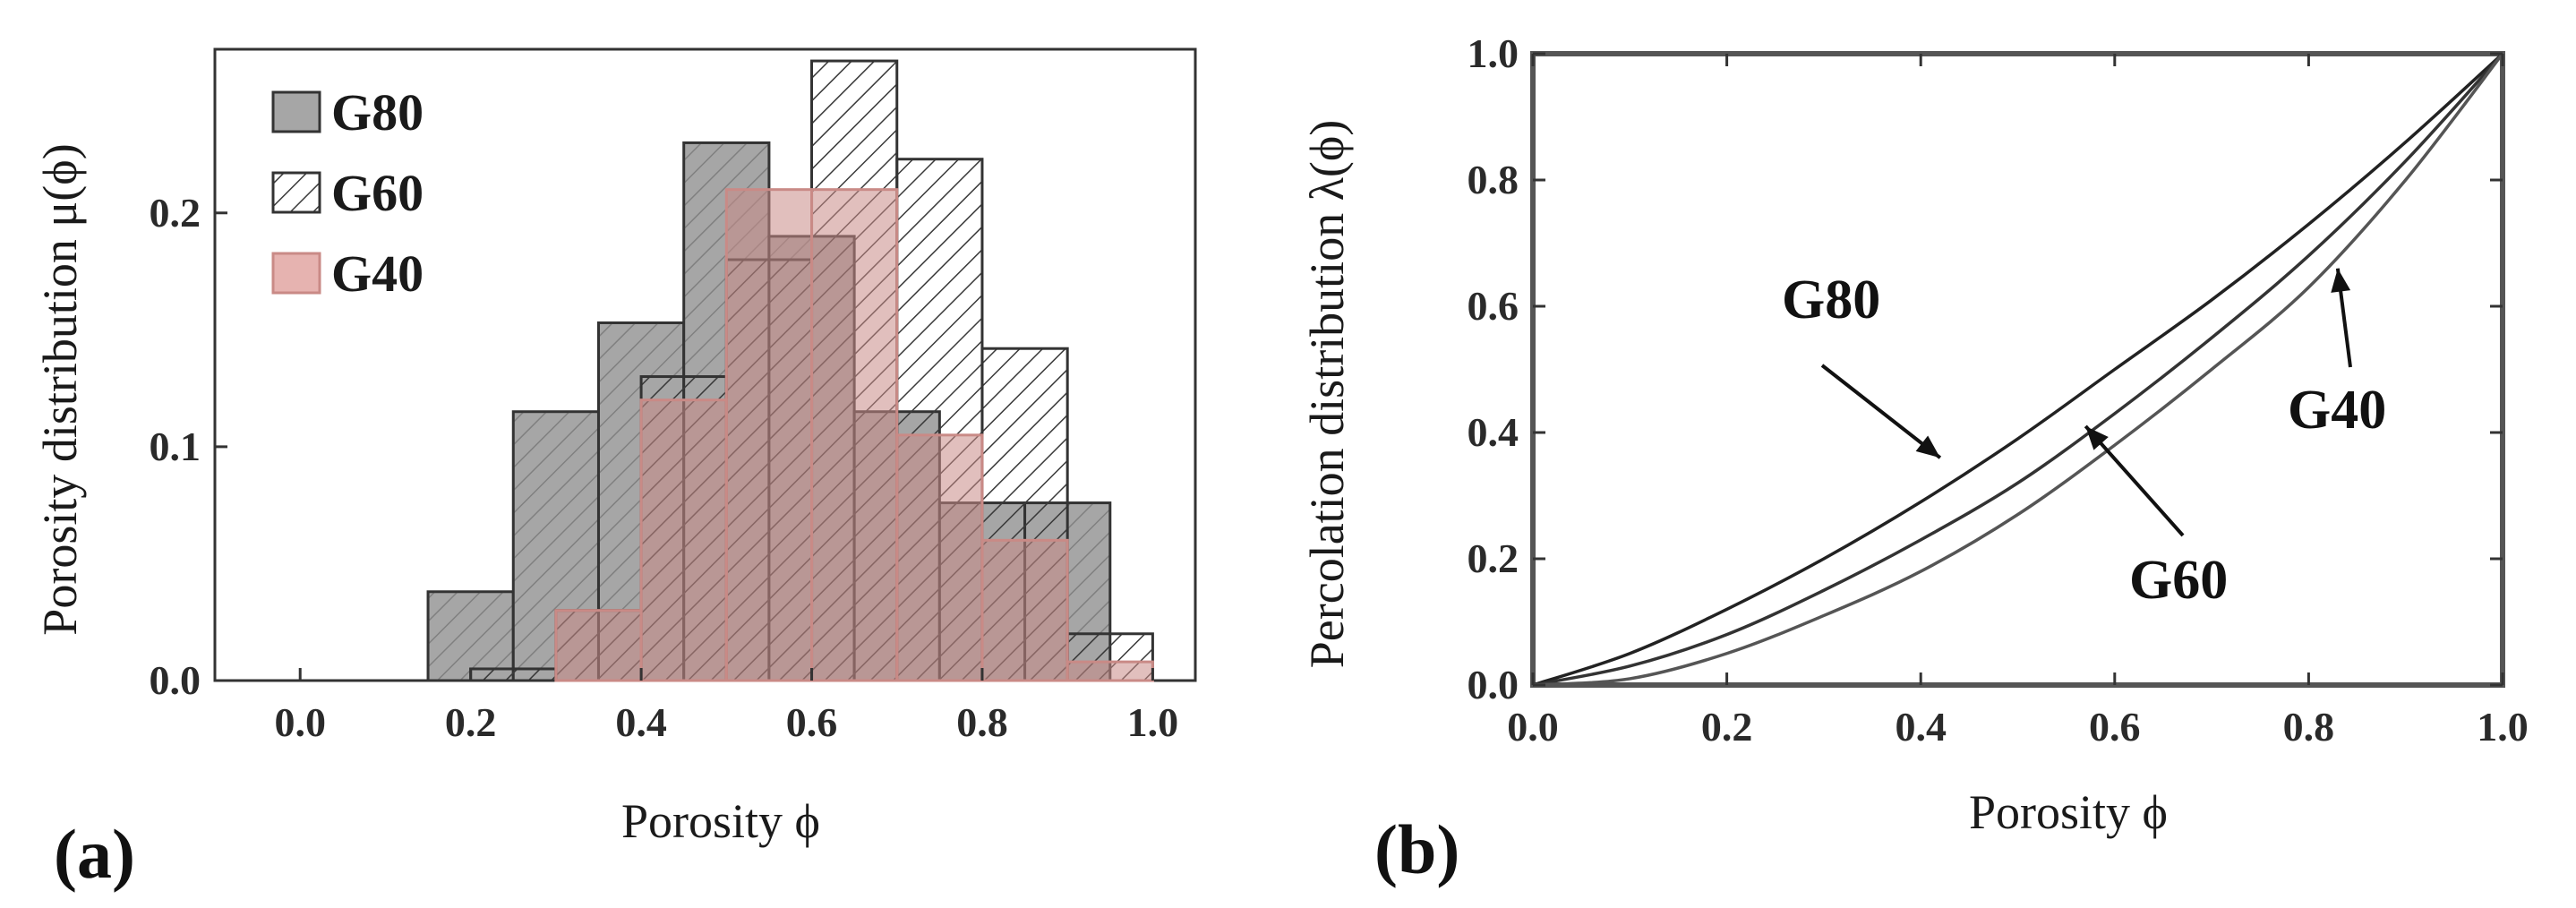 The image size is (2576, 908). I want to click on y-tick-label: 0.8, so click(1493, 179).